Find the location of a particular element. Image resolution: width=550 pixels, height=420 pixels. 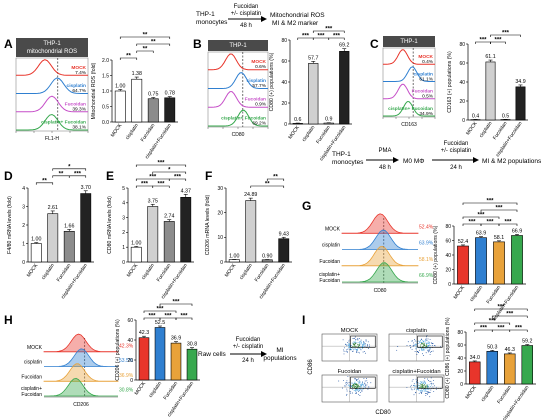

panel-e-y-tick-label: 5 is located at coordinates (123, 189).